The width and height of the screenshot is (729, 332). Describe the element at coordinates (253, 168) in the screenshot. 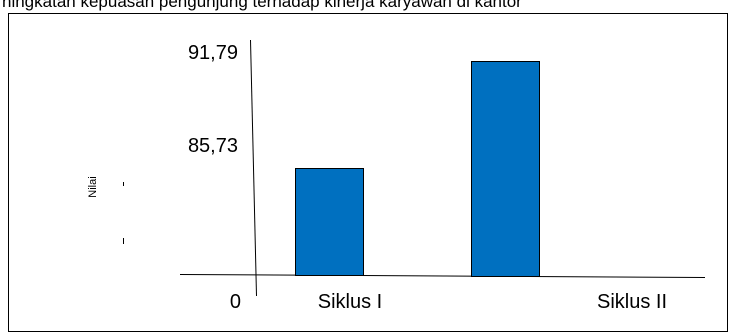

I see `y-axis-line` at that location.